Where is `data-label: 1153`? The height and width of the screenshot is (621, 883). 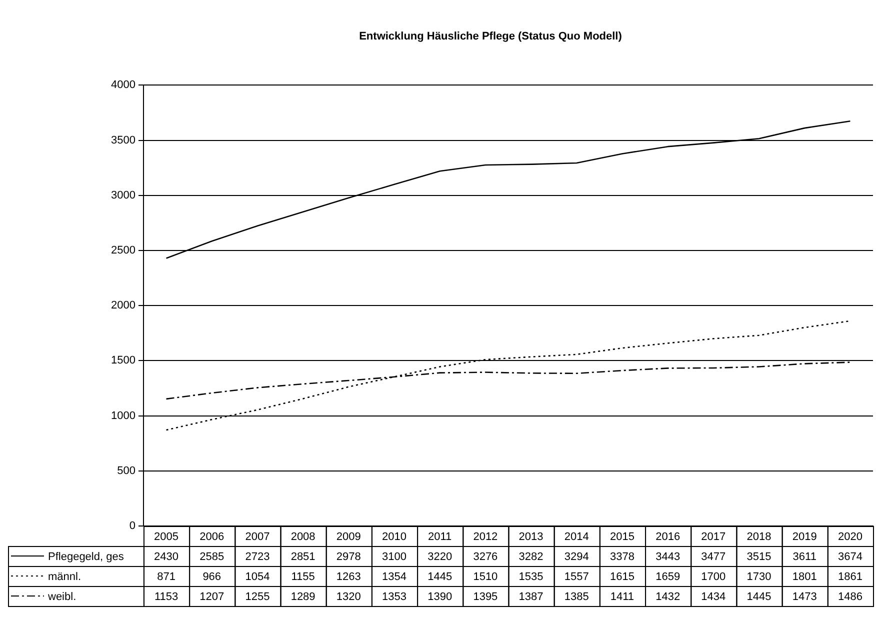 data-label: 1153 is located at coordinates (166, 597).